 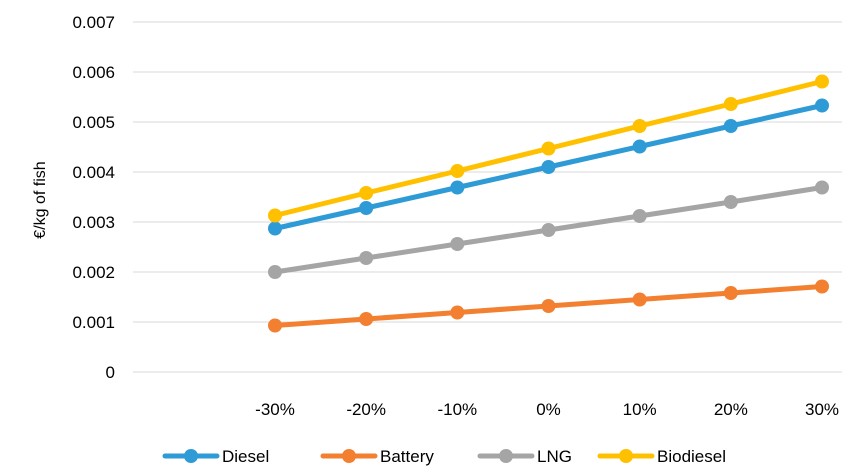 I want to click on legend-item-diesel: Diesel, so click(x=215, y=456).